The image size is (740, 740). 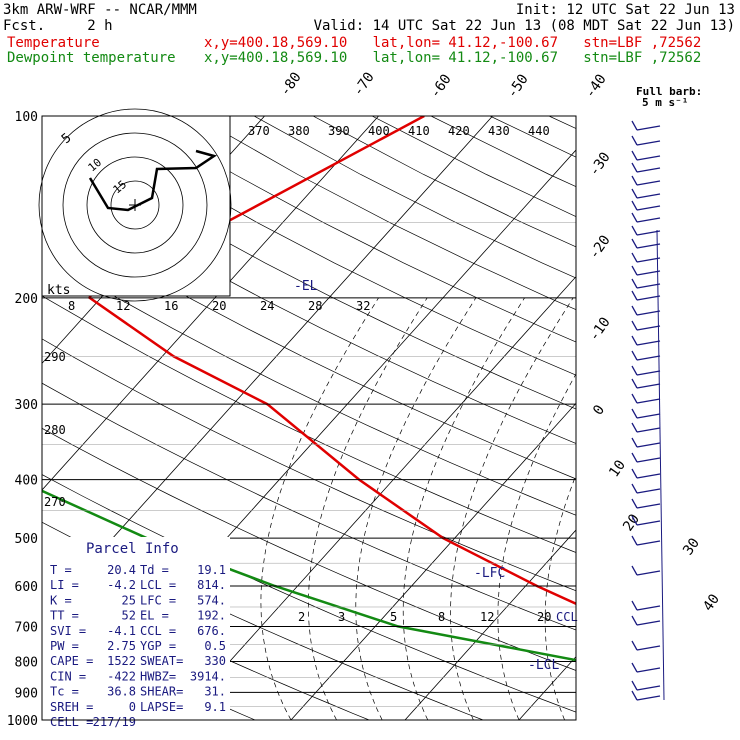 What do you see at coordinates (121, 631) in the screenshot?
I see `parcel-info-value: -4.1` at bounding box center [121, 631].